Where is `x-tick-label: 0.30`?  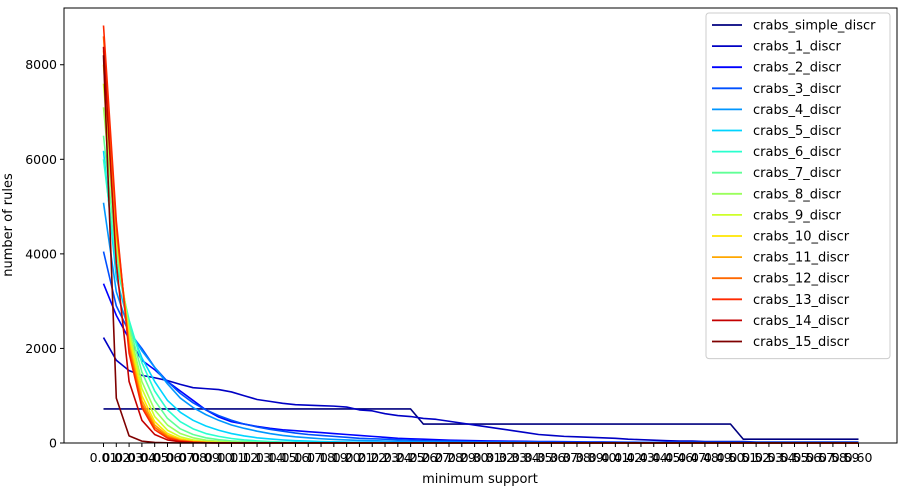
x-tick-label: 0.30 is located at coordinates (475, 457).